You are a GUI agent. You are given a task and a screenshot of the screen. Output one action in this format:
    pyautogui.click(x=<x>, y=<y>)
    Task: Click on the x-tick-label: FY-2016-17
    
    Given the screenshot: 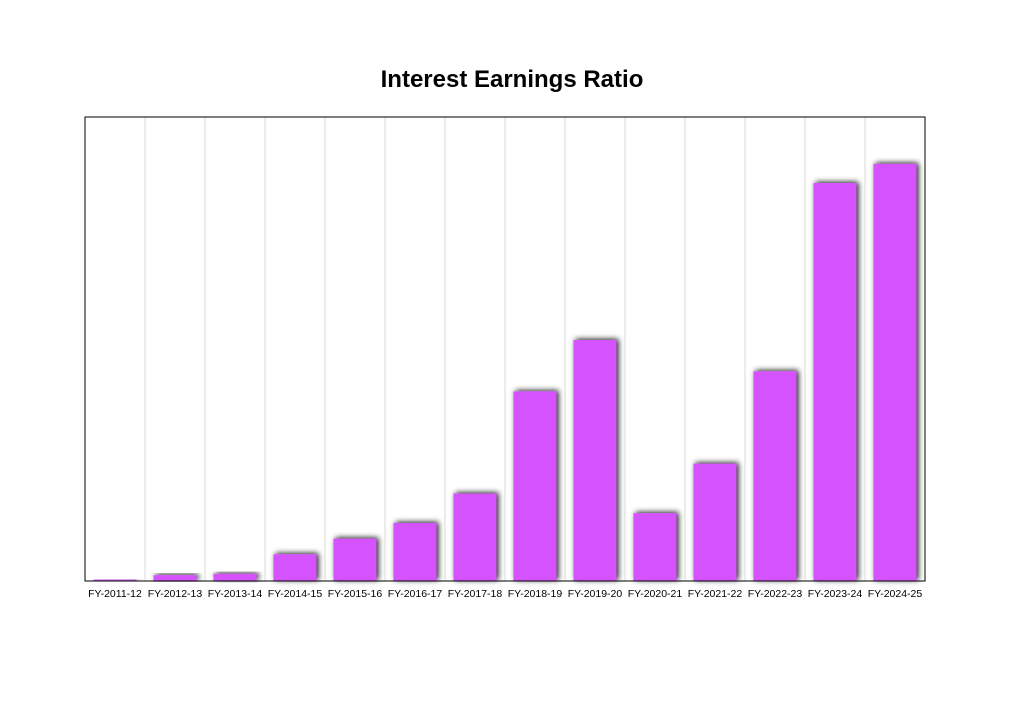 What is the action you would take?
    pyautogui.click(x=415, y=594)
    